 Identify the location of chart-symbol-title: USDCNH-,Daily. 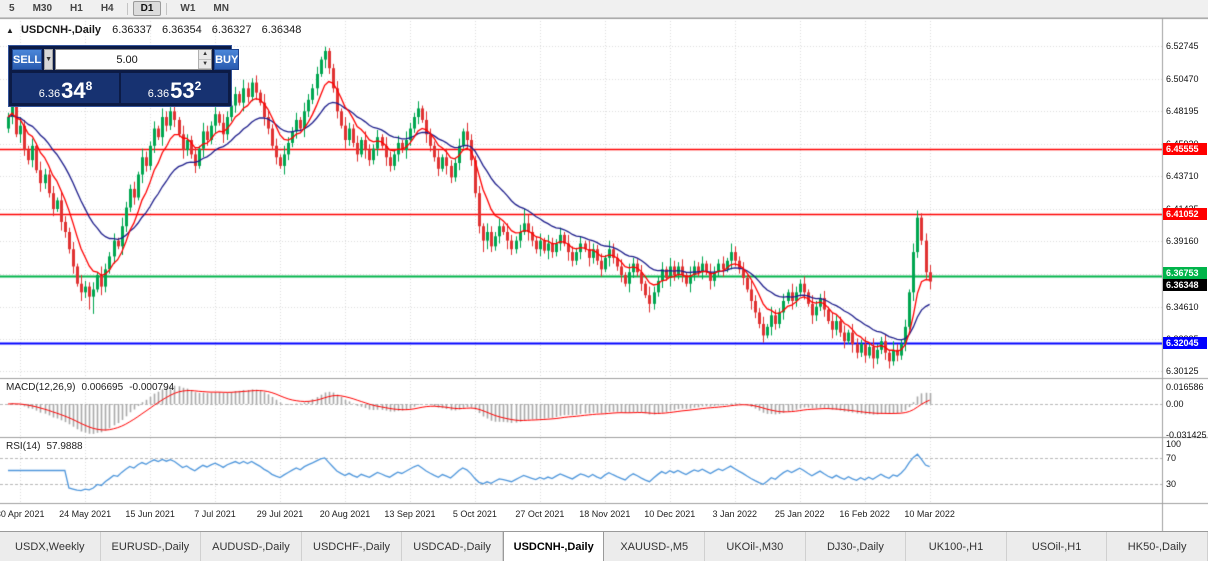
(61, 30).